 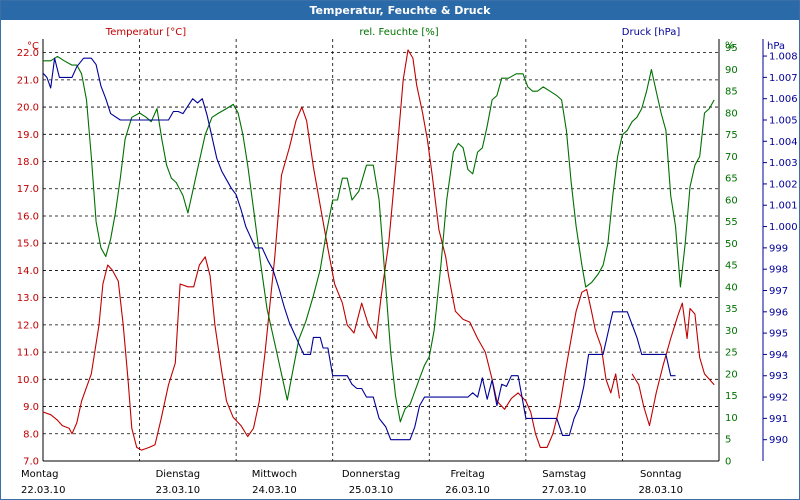 I want to click on pressure-tick-label: 994, so click(x=778, y=355).